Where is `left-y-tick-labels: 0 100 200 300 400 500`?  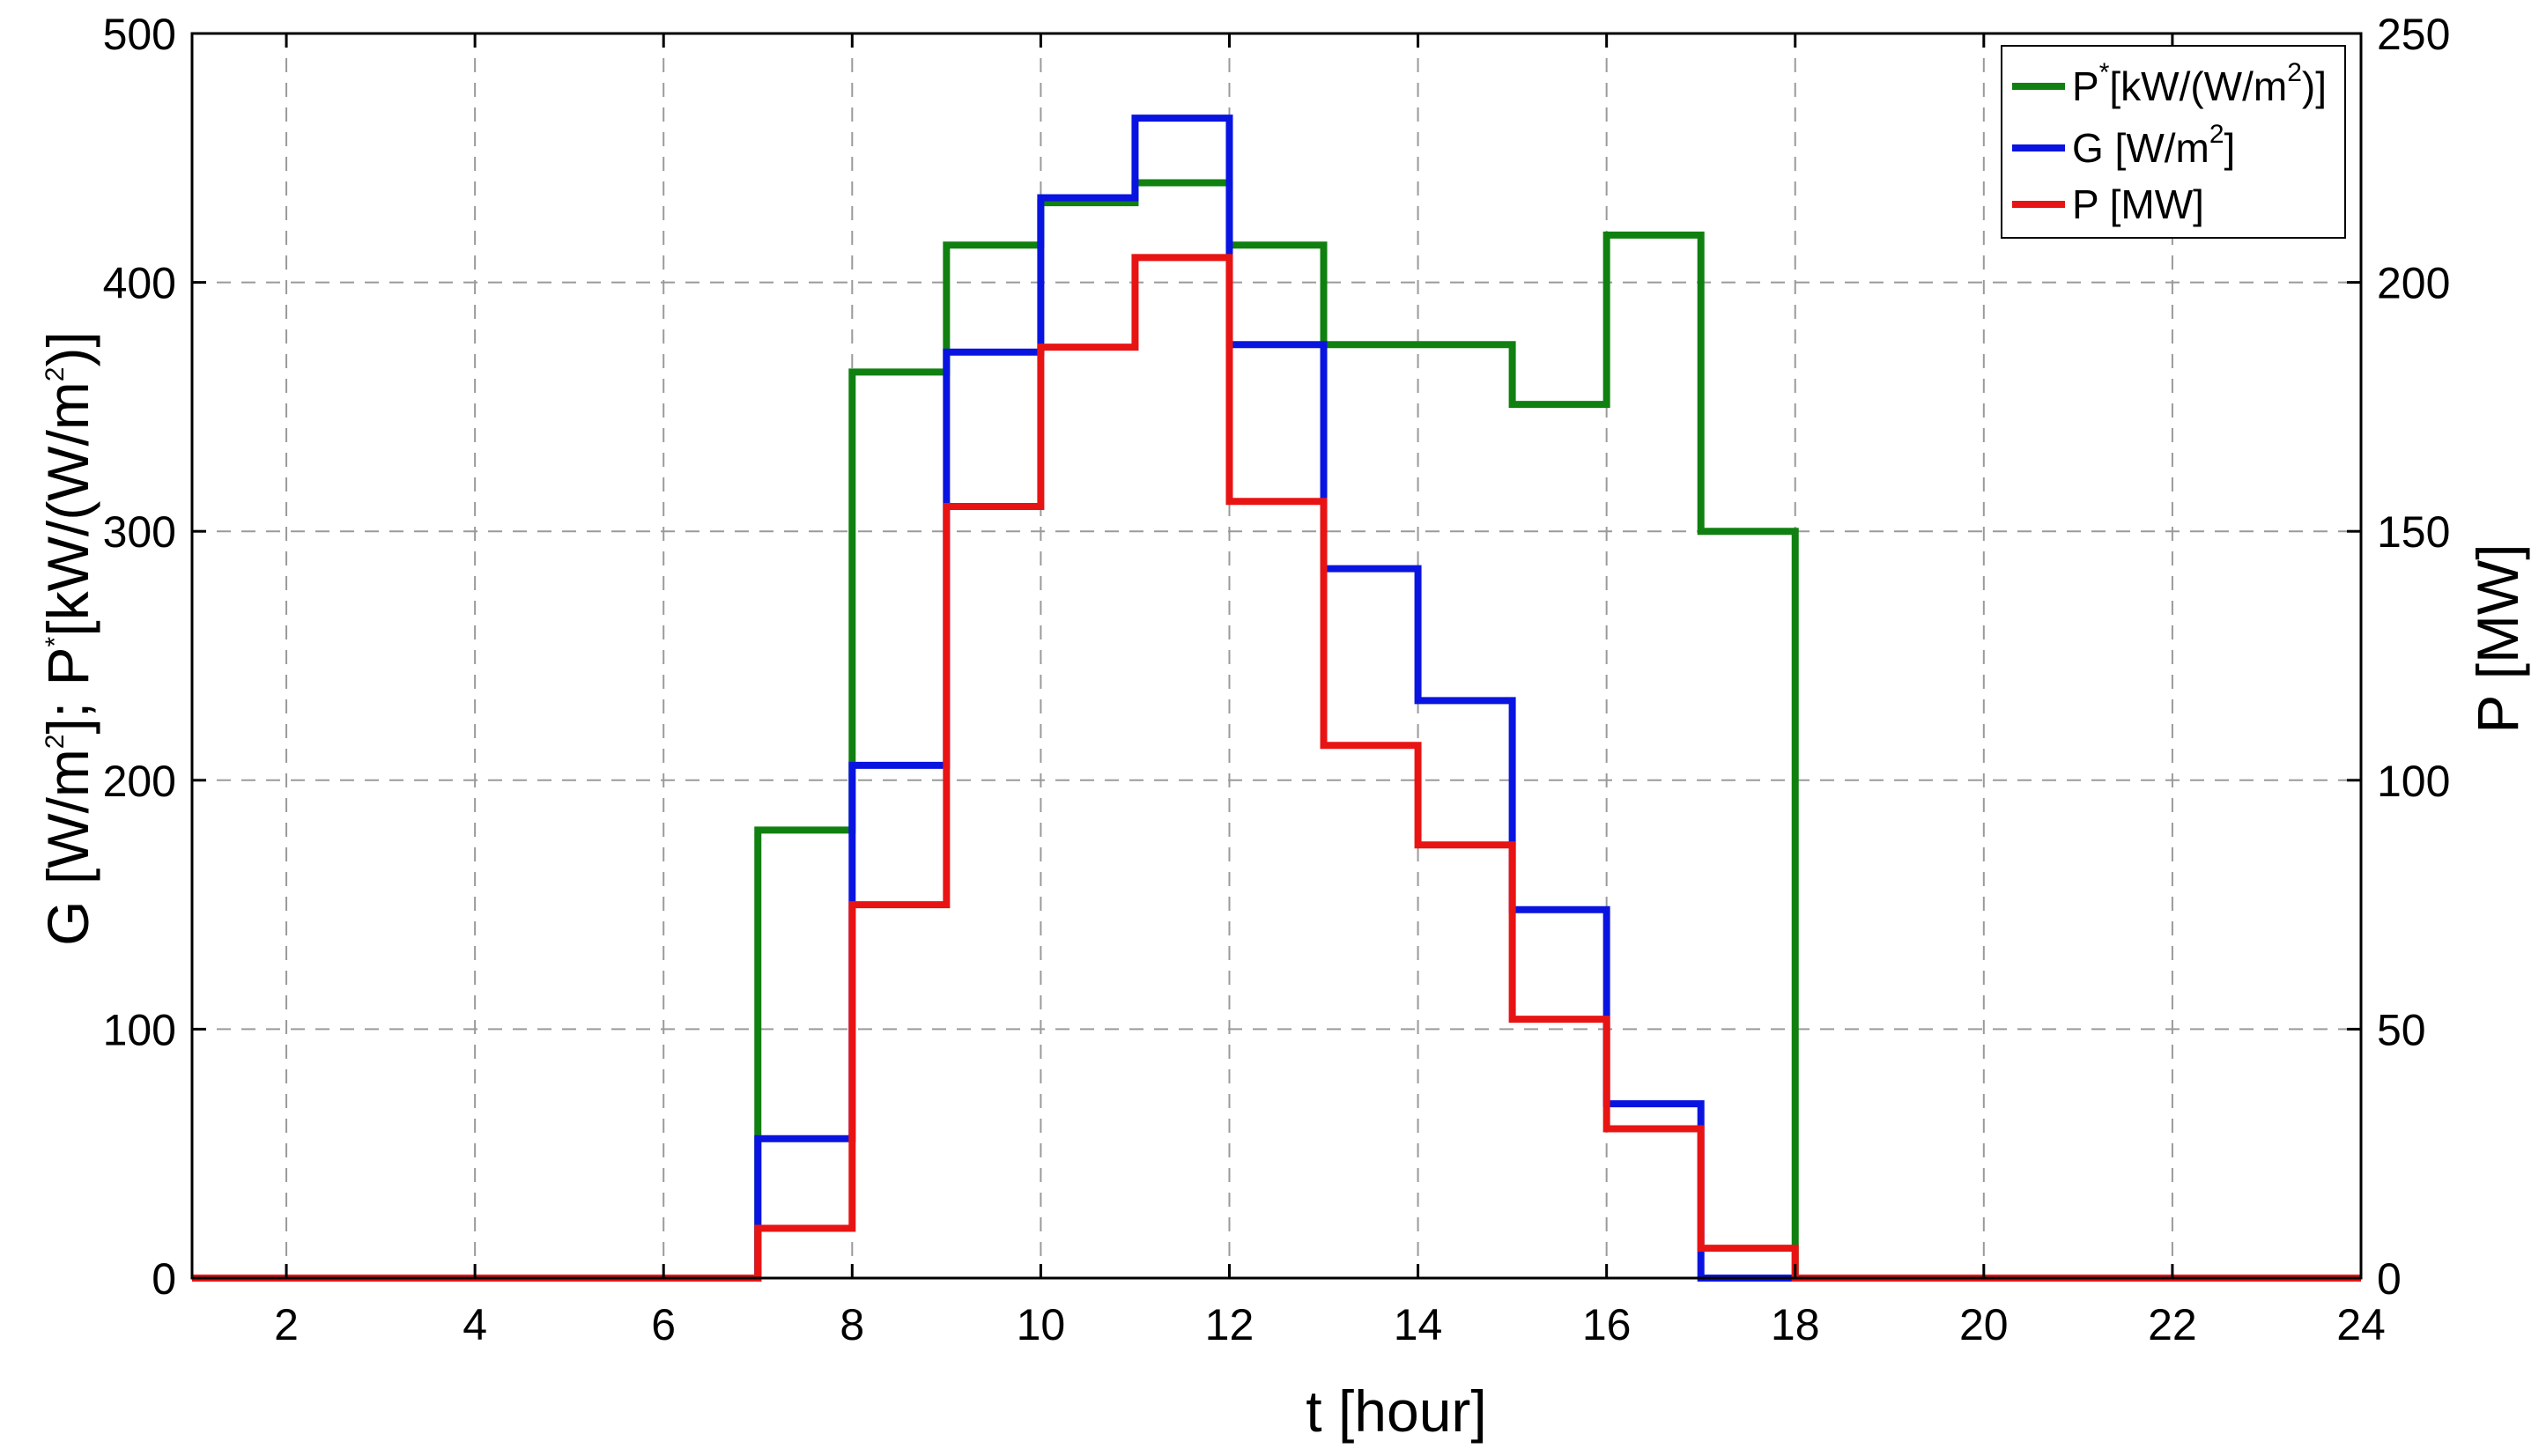 left-y-tick-labels: 0 100 200 300 400 500 is located at coordinates (139, 657).